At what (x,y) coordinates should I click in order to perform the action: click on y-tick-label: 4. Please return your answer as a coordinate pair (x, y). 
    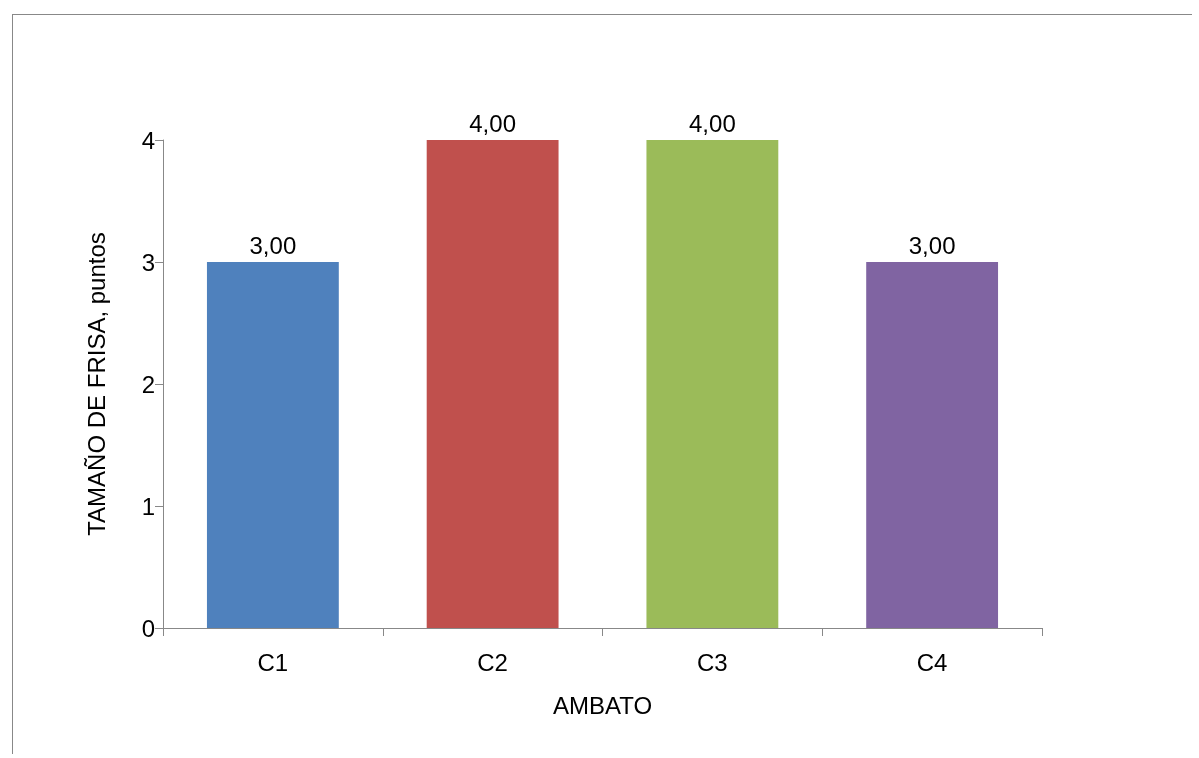
    Looking at the image, I should click on (148, 140).